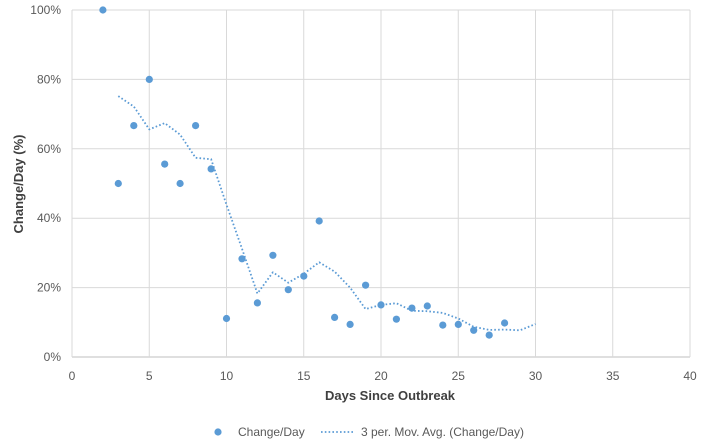  I want to click on x-tick-label: 35, so click(613, 376).